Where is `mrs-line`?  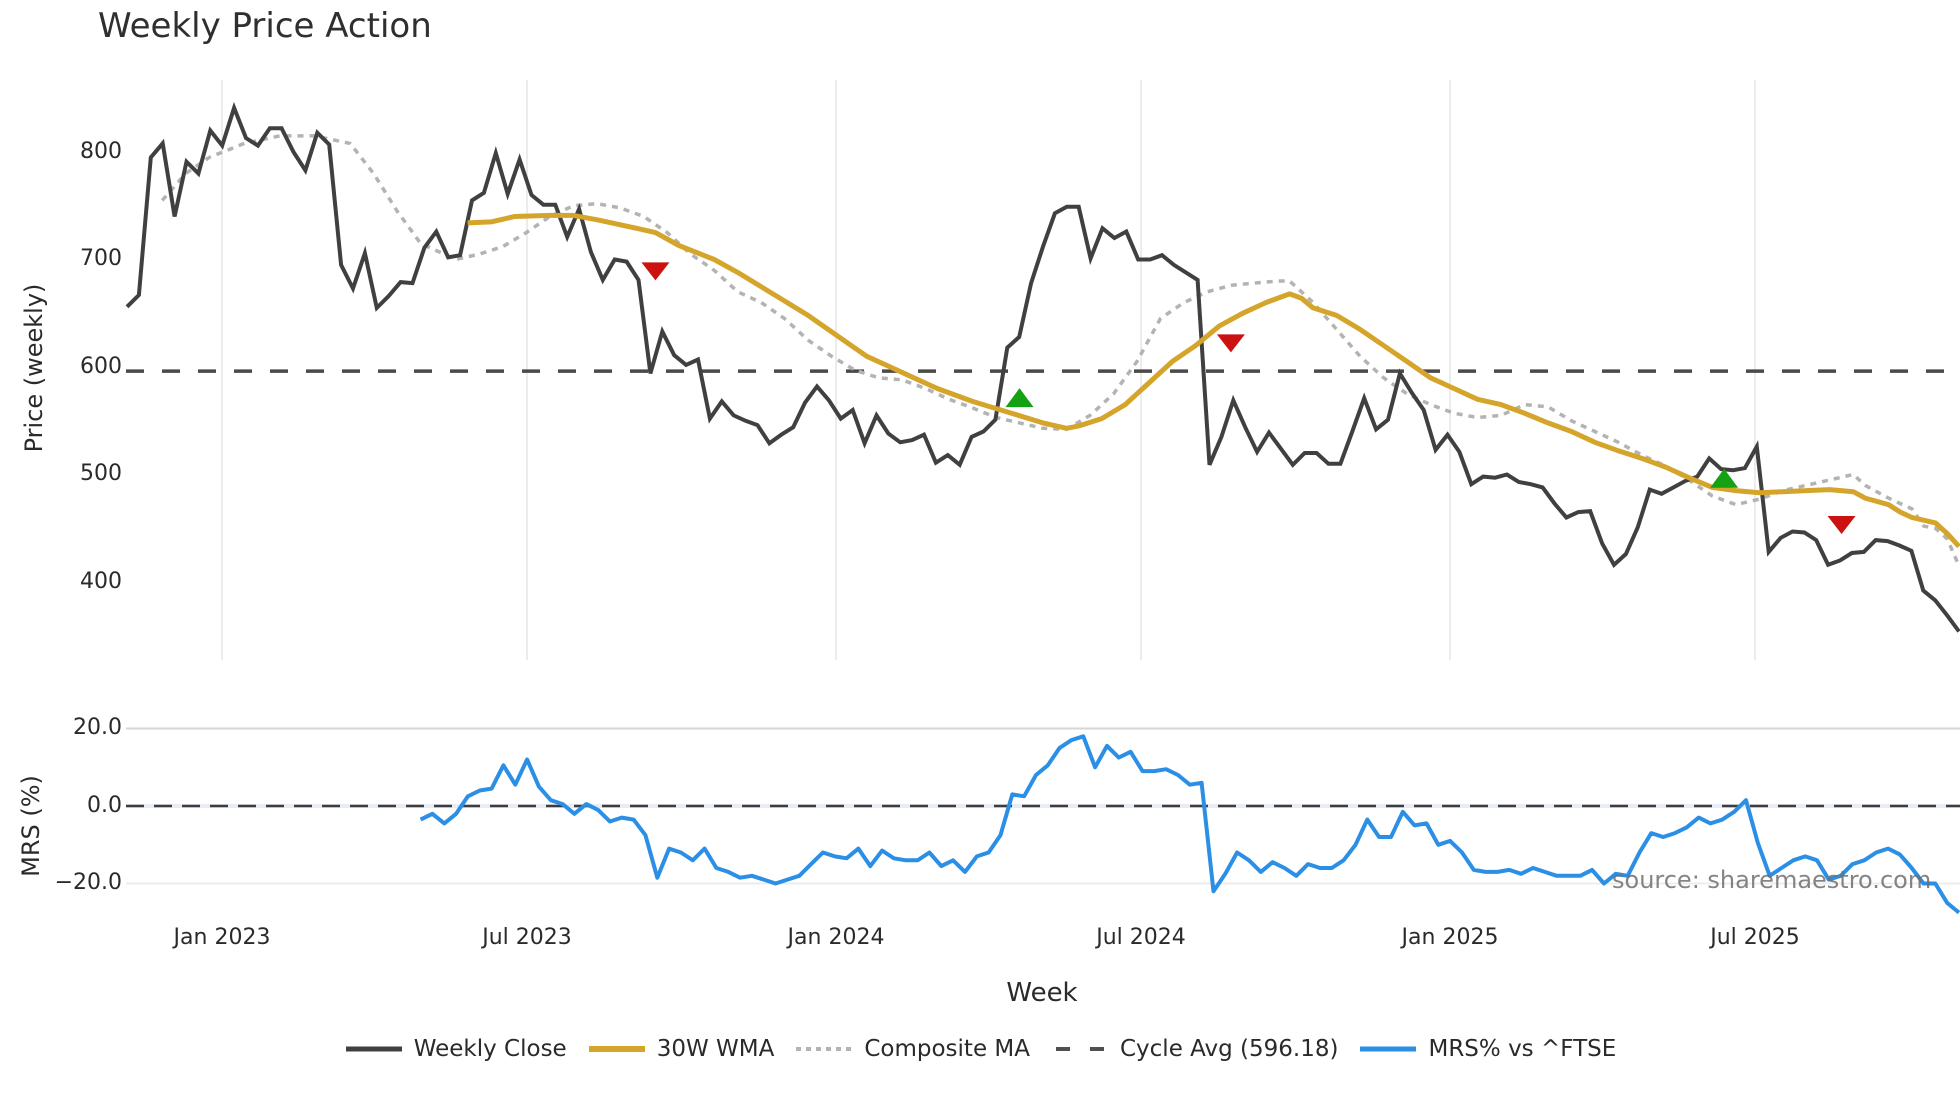 mrs-line is located at coordinates (1189, 824).